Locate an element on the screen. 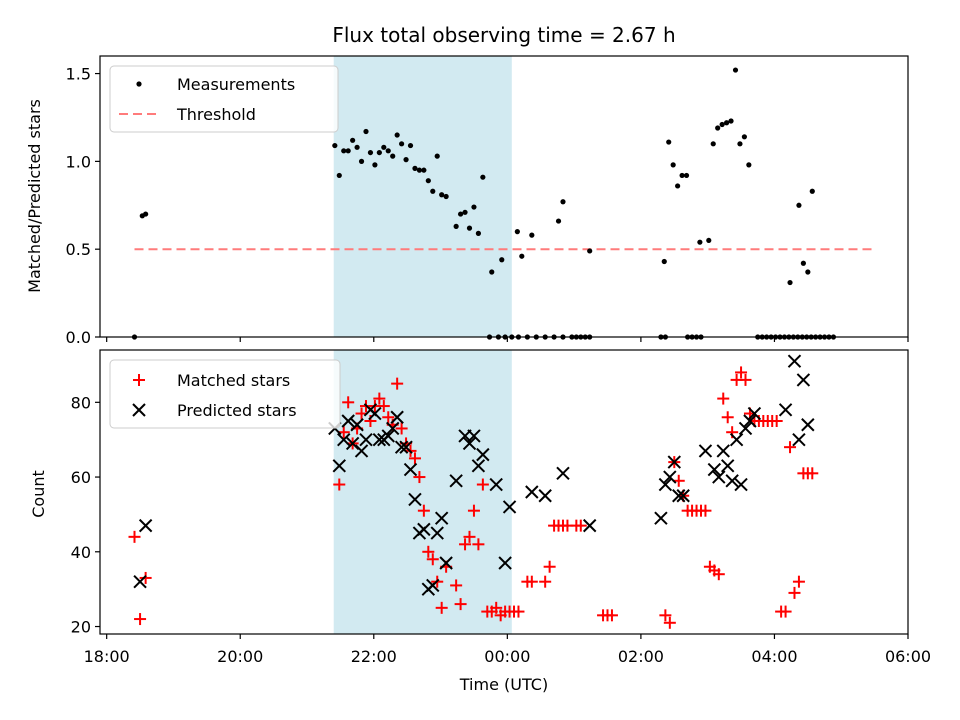  legend-marker-measurements is located at coordinates (139, 84).